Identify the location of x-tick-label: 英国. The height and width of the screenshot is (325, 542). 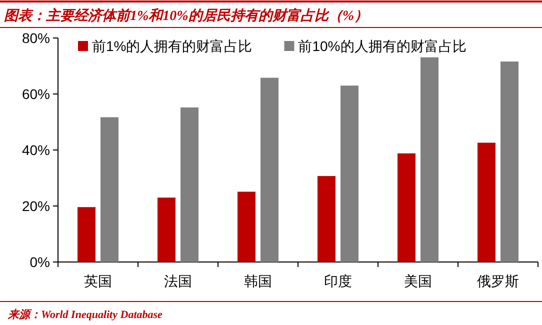
(98, 282).